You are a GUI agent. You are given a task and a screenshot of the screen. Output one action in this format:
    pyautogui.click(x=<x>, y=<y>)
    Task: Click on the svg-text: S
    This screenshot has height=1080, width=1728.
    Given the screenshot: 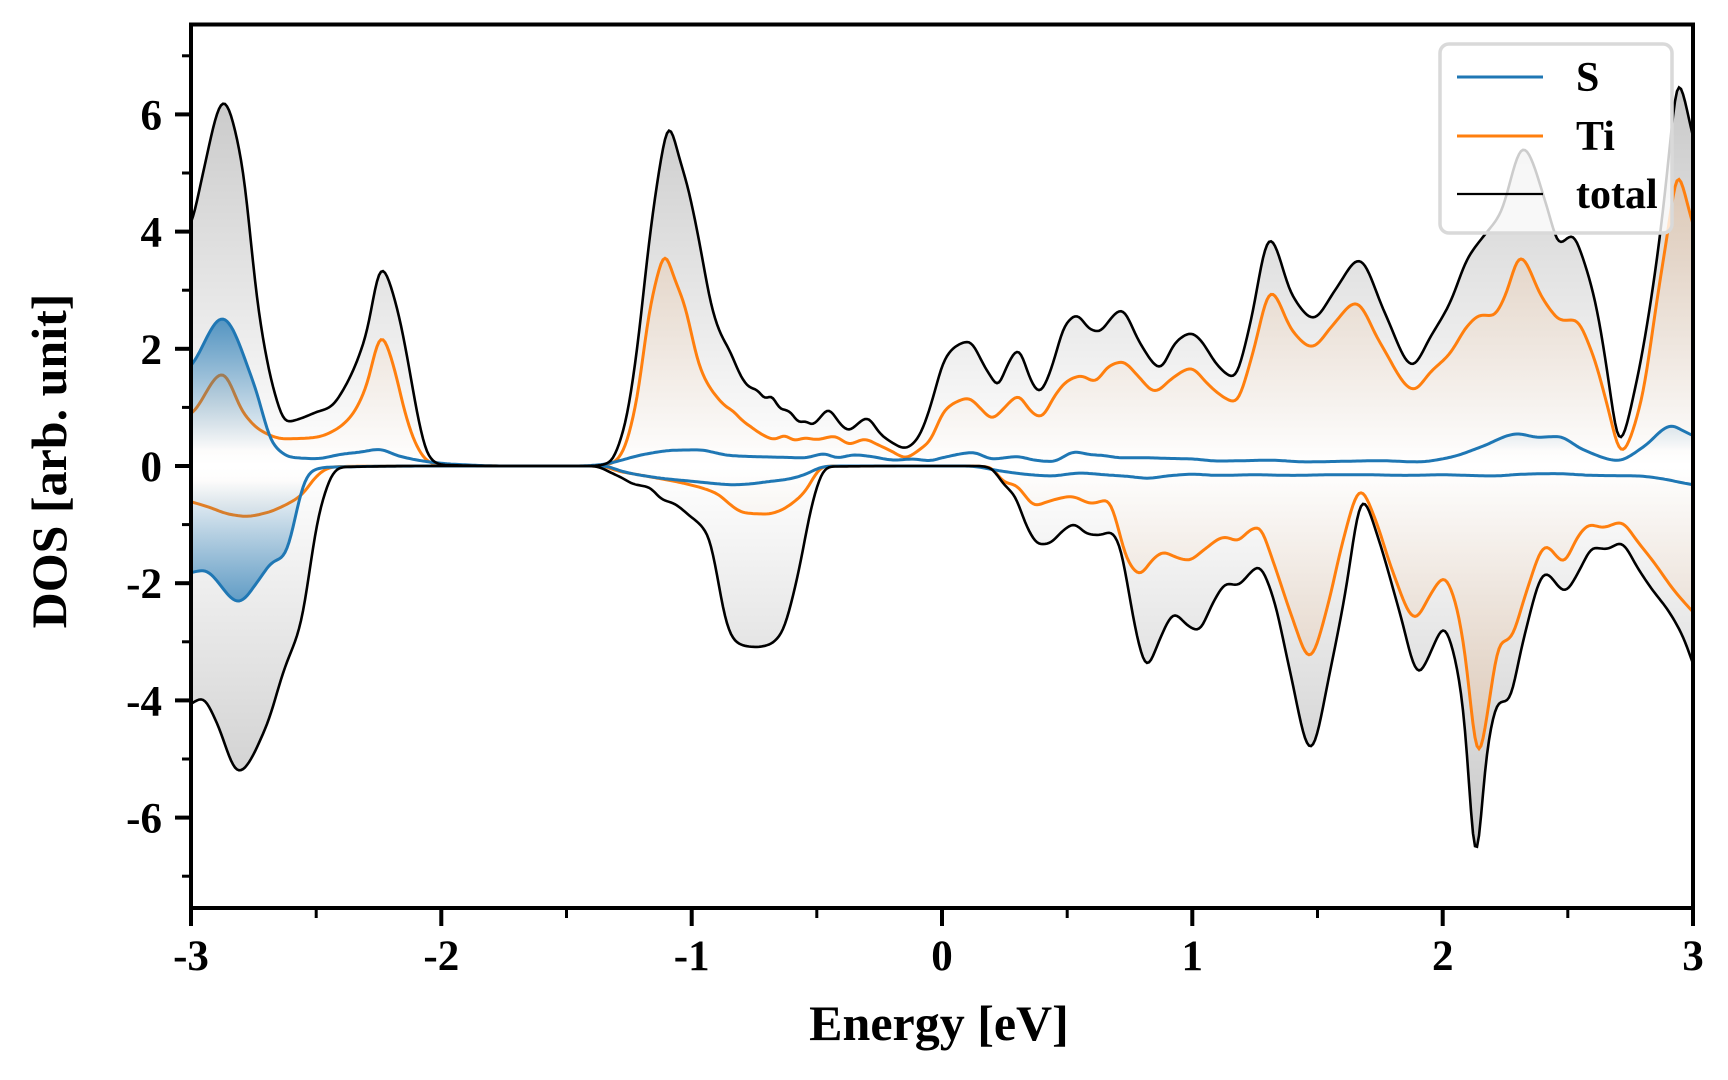 What is the action you would take?
    pyautogui.click(x=1587, y=78)
    